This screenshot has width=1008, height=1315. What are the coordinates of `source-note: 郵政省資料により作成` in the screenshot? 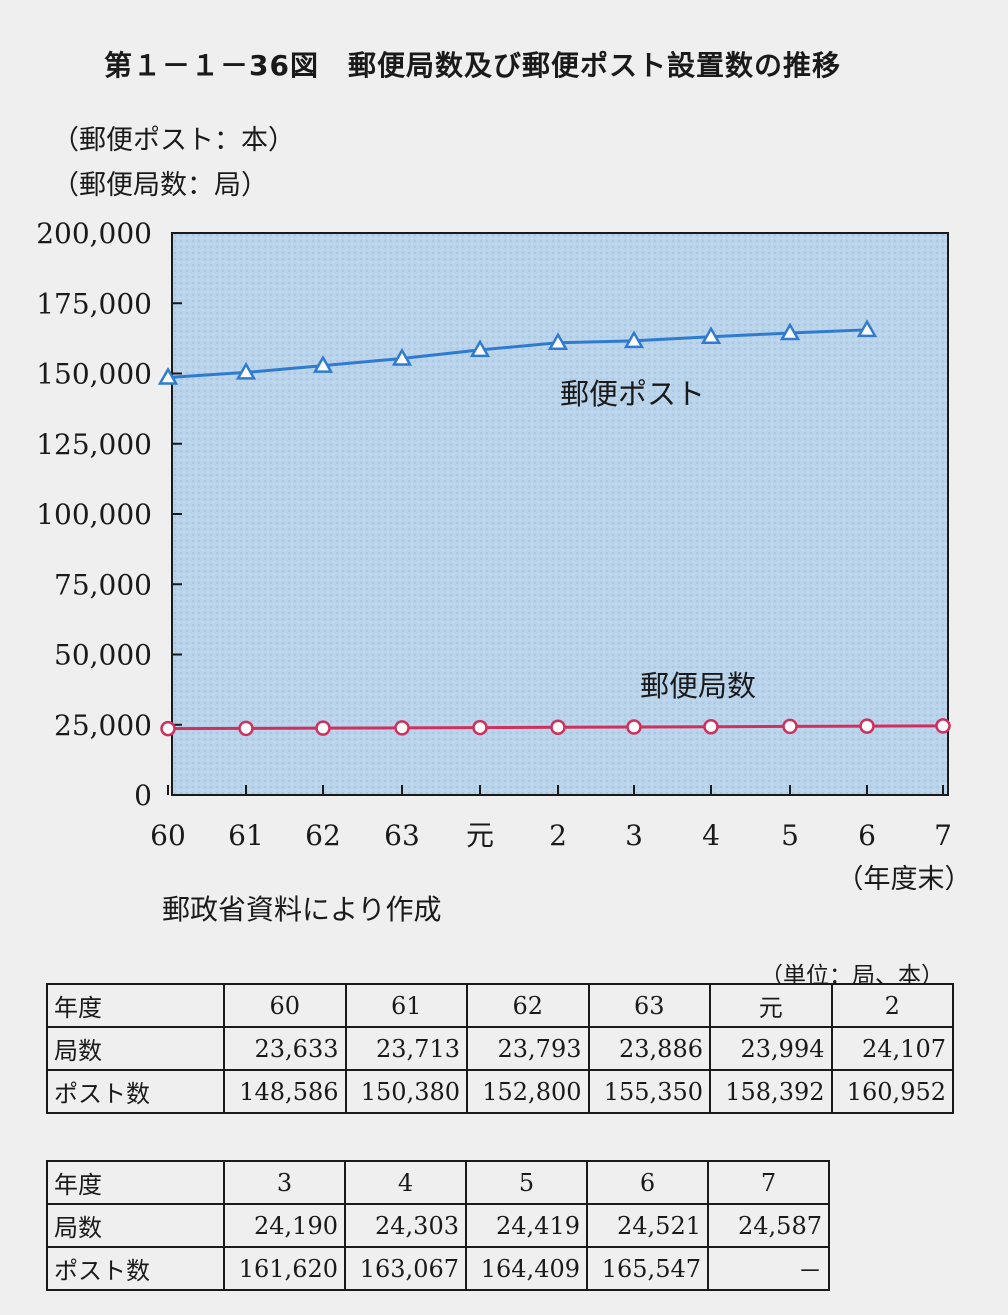 It's located at (302, 909).